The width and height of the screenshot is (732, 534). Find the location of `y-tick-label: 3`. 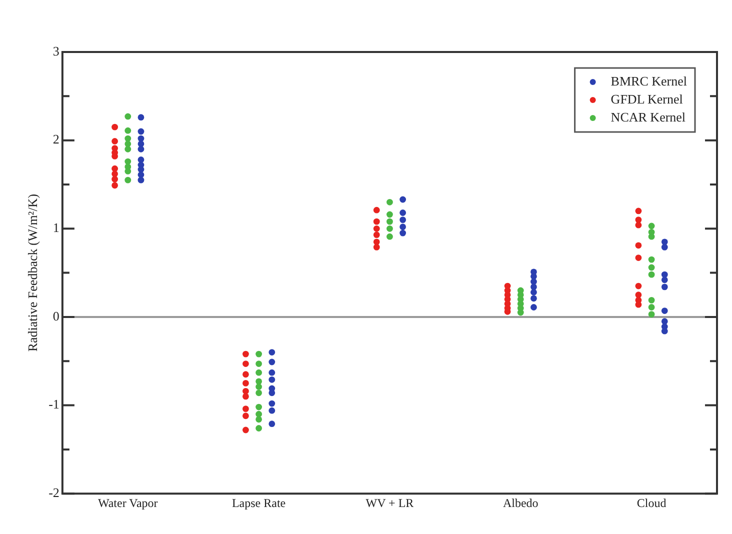

y-tick-label: 3 is located at coordinates (56, 50).